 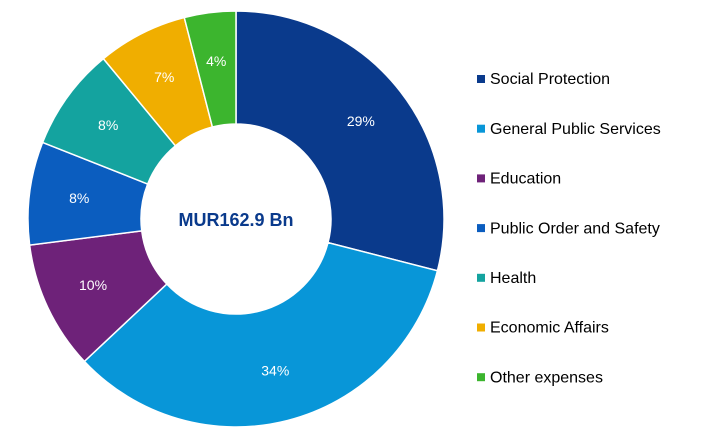 What do you see at coordinates (164, 77) in the screenshot?
I see `slice-label: 7%` at bounding box center [164, 77].